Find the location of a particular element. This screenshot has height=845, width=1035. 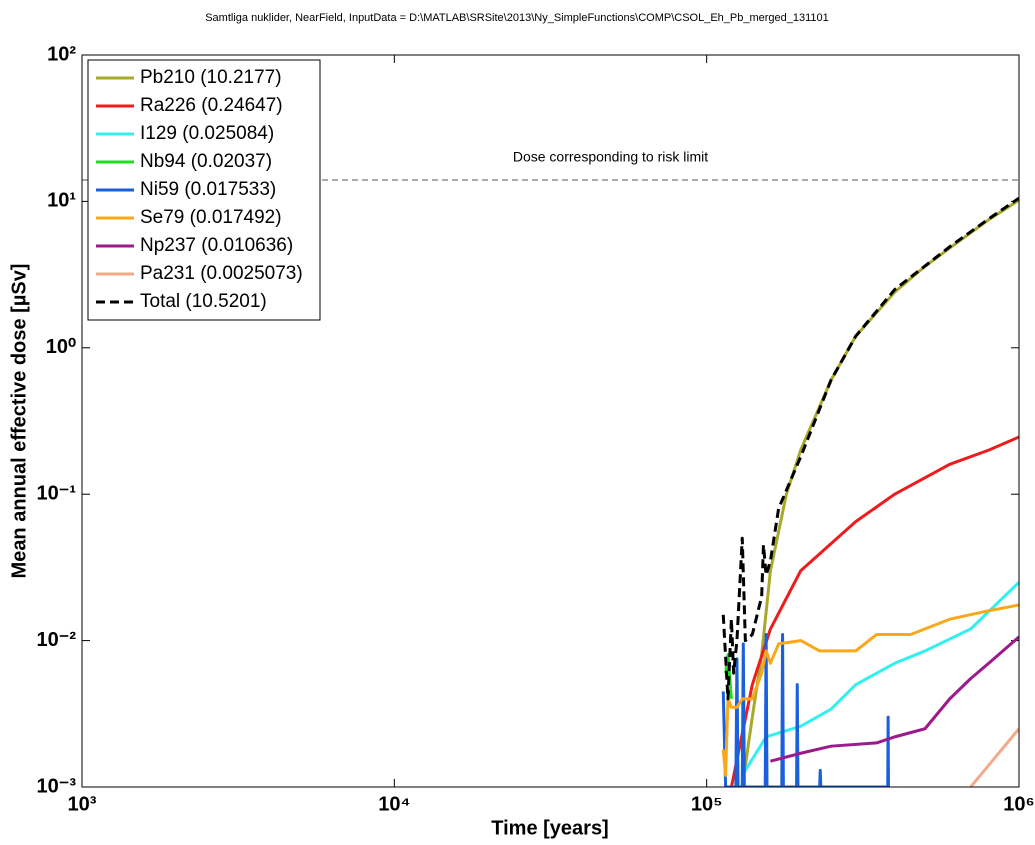

x-axis-label: Time [years] is located at coordinates (549, 828).